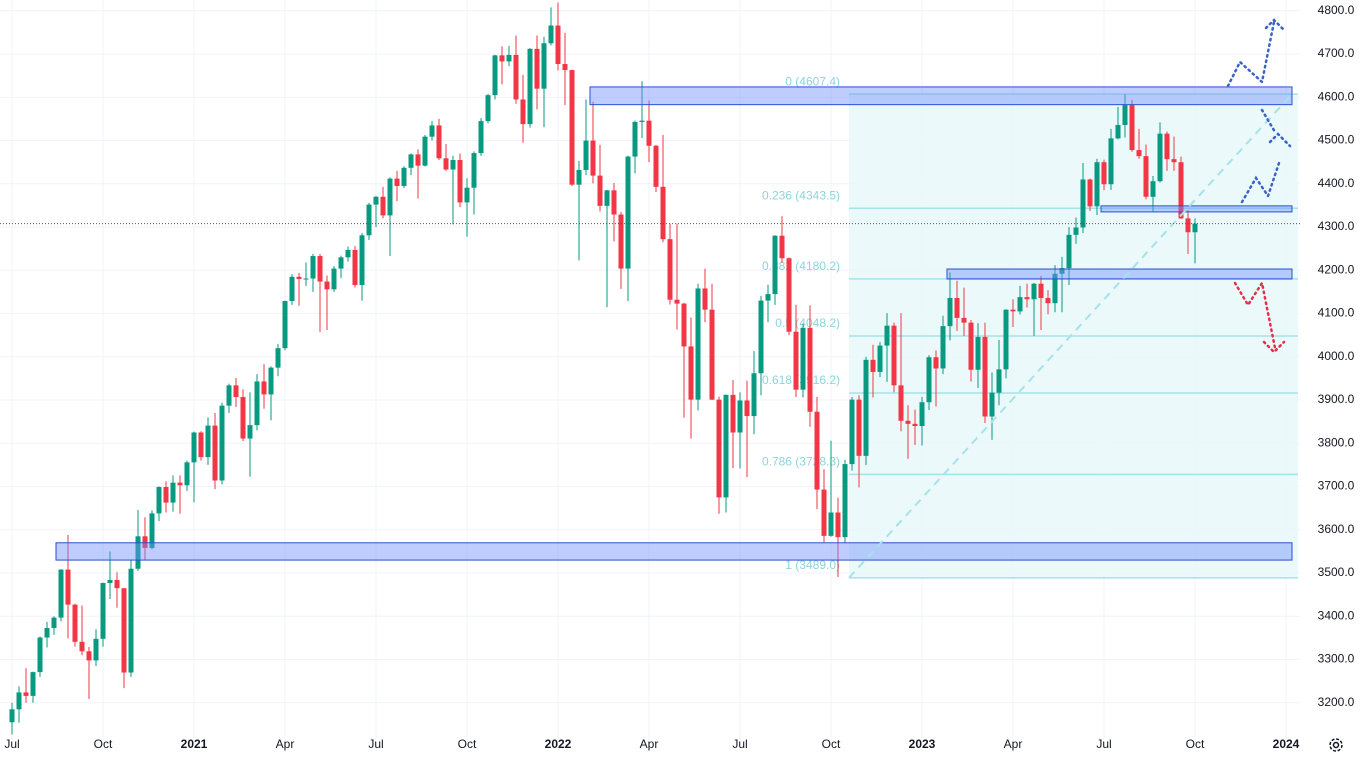  Describe the element at coordinates (1336, 140) in the screenshot. I see `y-tick-label: 4500.0` at that location.